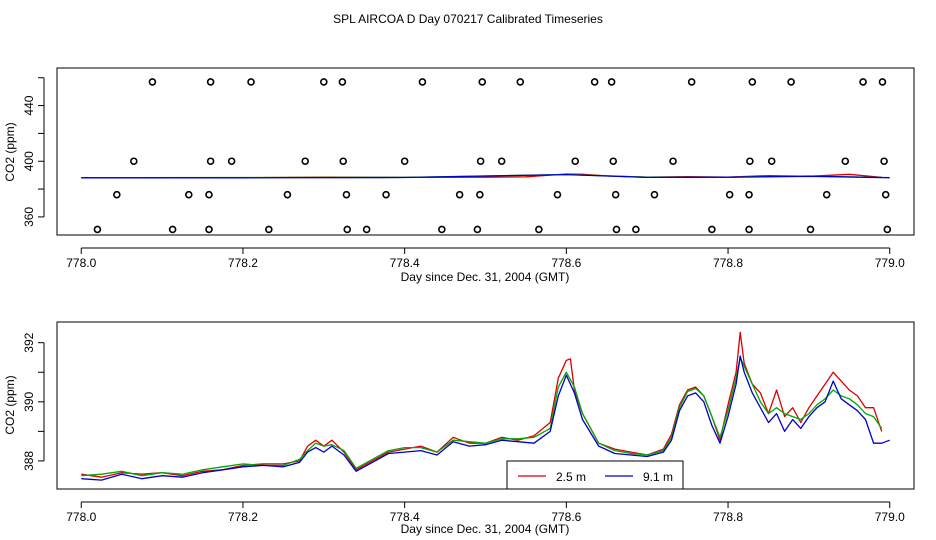  I want to click on y-tick-label: 360, so click(29, 217).